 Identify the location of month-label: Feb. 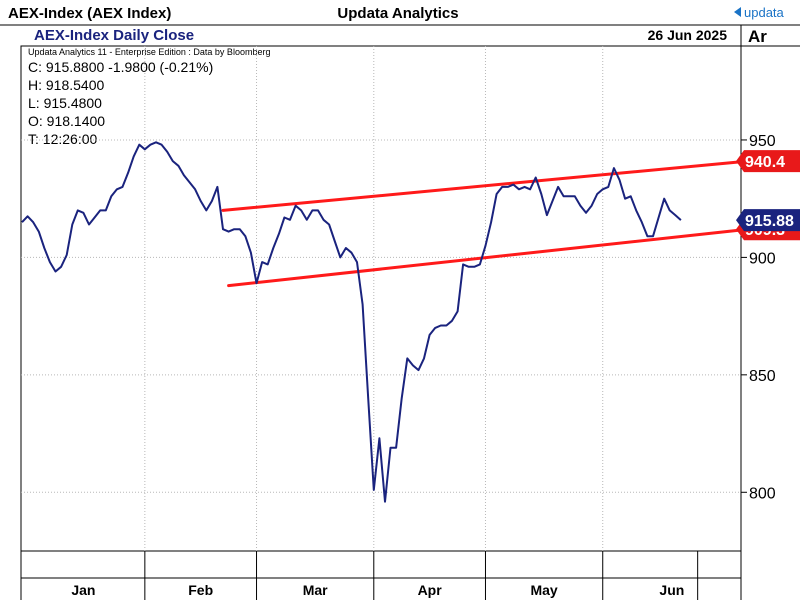
(200, 590).